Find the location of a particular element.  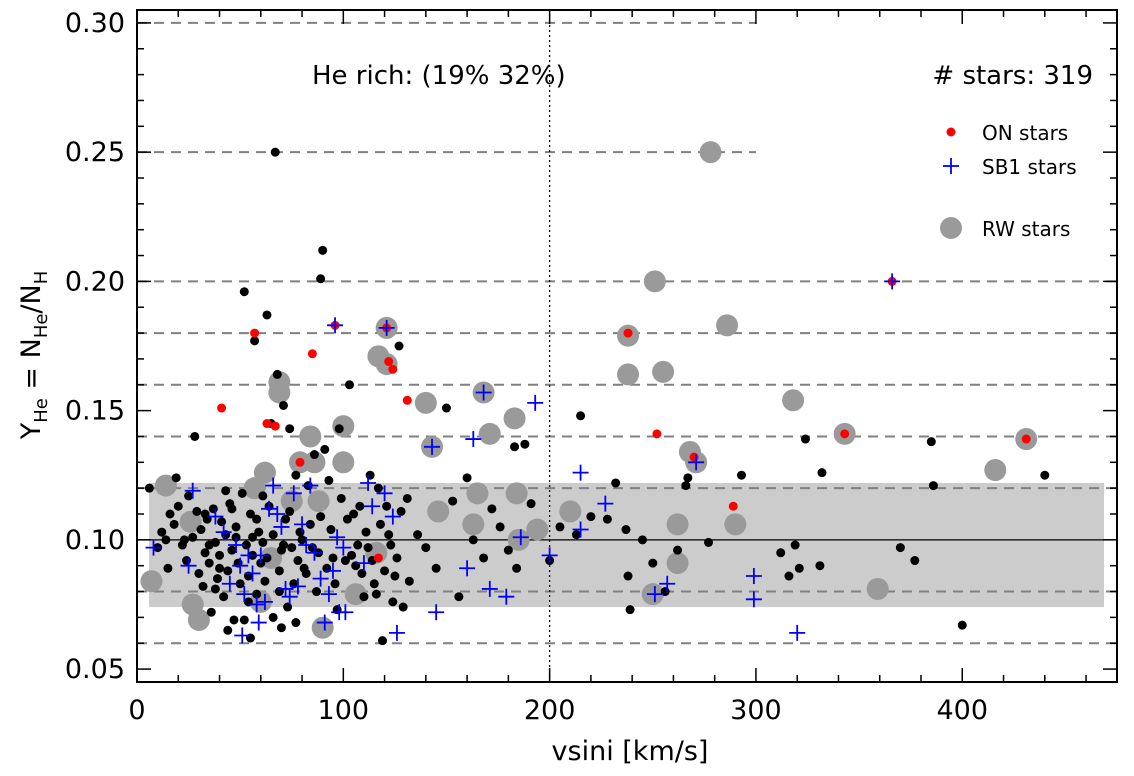

legend: ON stars SB1 stars RW stars is located at coordinates (1008, 181).